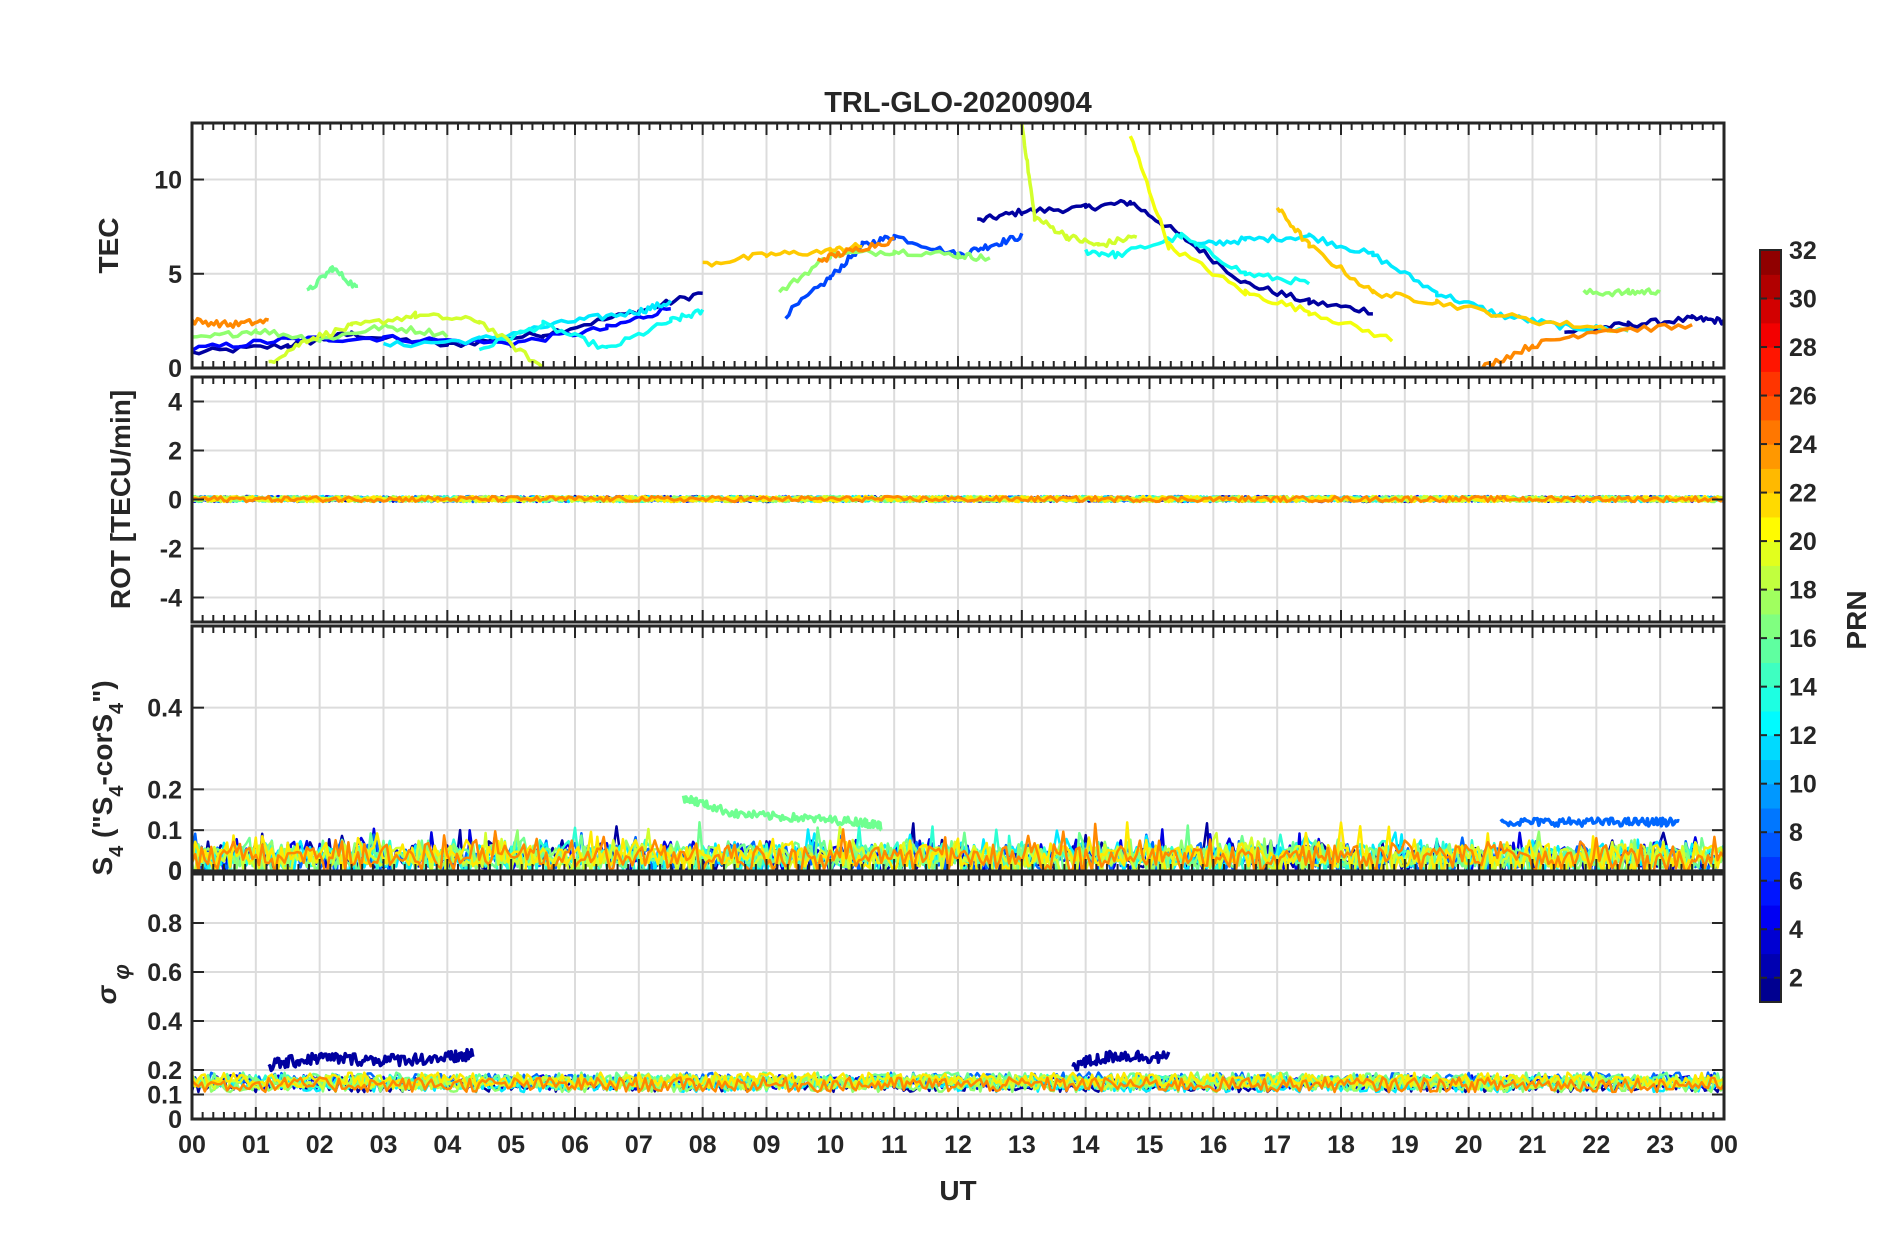  What do you see at coordinates (1803, 542) in the screenshot?
I see `colorbar-tick-label: 20` at bounding box center [1803, 542].